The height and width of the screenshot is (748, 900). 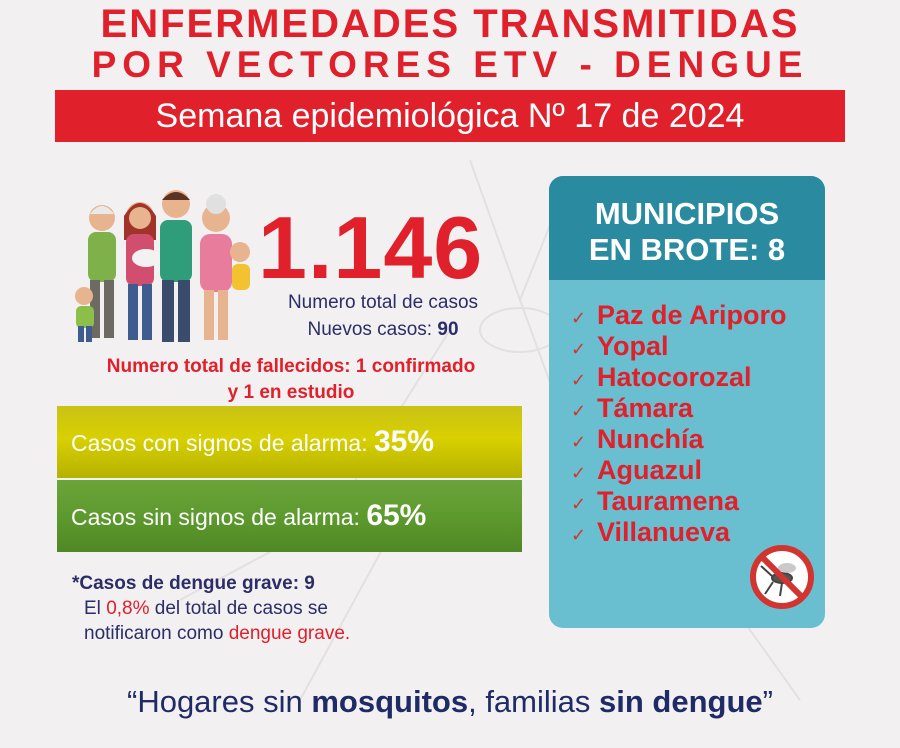 I want to click on severe-line2-prefix: El, so click(x=92, y=608).